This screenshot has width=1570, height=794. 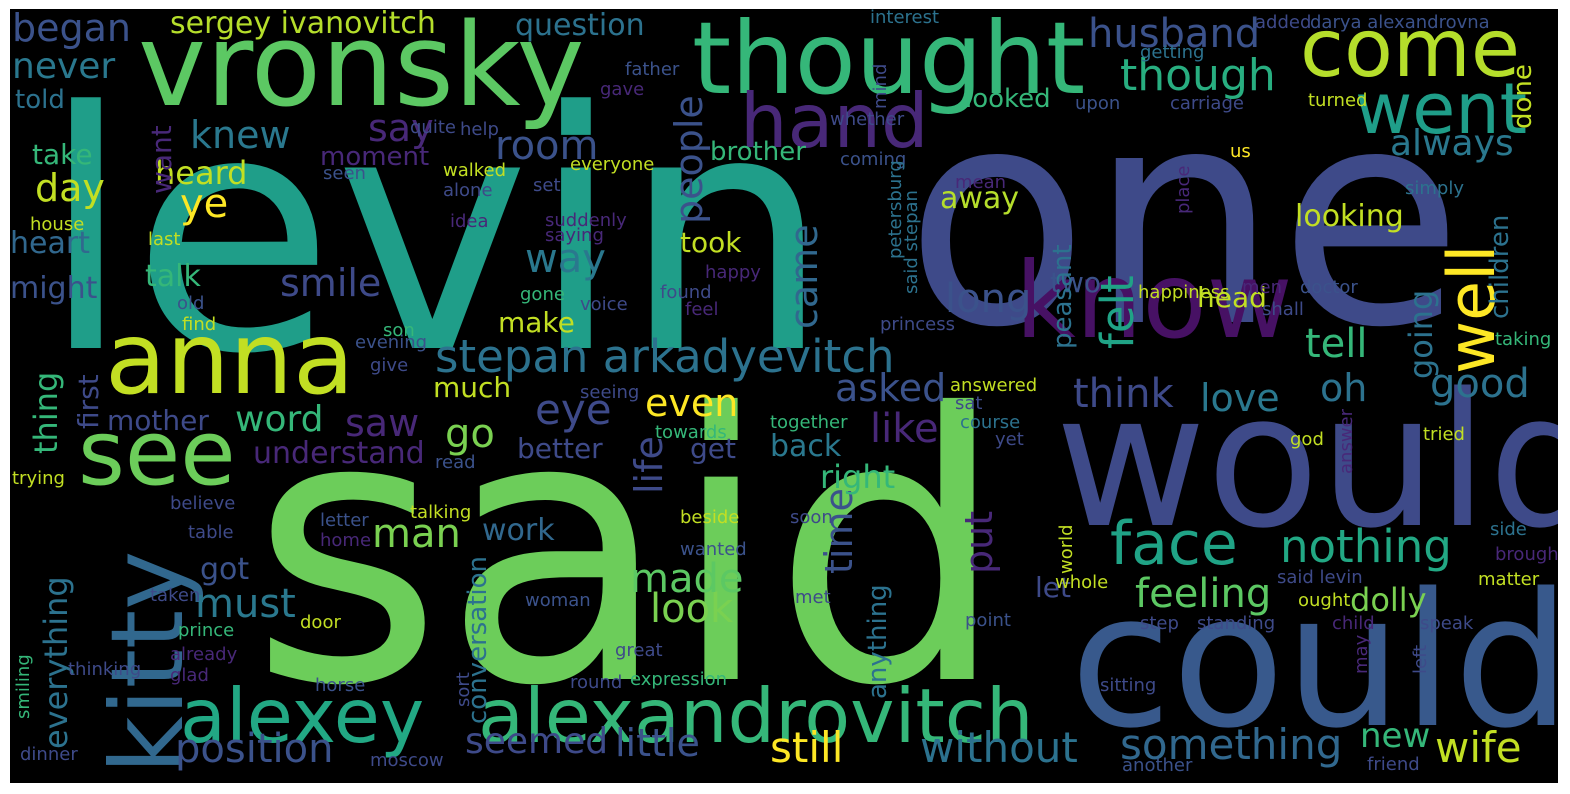 What do you see at coordinates (639, 650) in the screenshot?
I see `word-great: great` at bounding box center [639, 650].